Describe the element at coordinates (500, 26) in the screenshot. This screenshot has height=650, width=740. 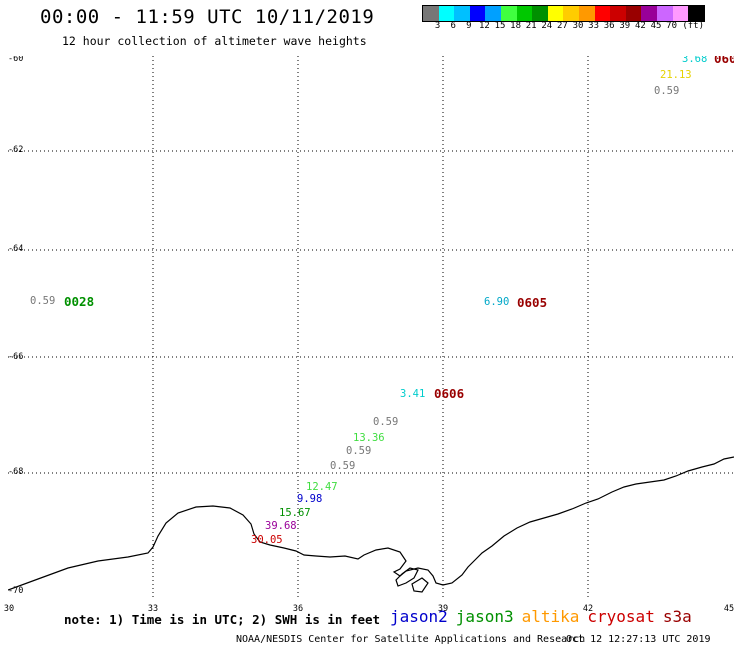
I see `colorbar-label: 15` at that location.